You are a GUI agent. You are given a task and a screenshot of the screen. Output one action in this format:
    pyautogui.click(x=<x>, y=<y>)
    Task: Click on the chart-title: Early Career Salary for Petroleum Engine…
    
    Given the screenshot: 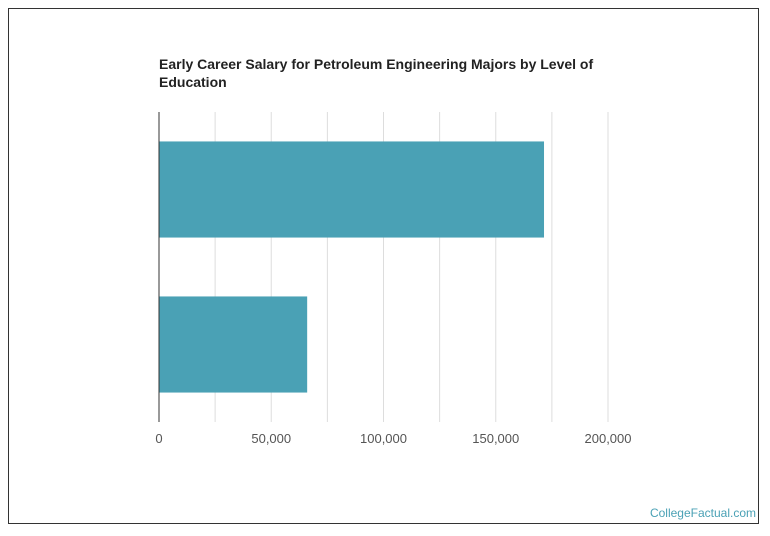 What is the action you would take?
    pyautogui.click(x=376, y=73)
    